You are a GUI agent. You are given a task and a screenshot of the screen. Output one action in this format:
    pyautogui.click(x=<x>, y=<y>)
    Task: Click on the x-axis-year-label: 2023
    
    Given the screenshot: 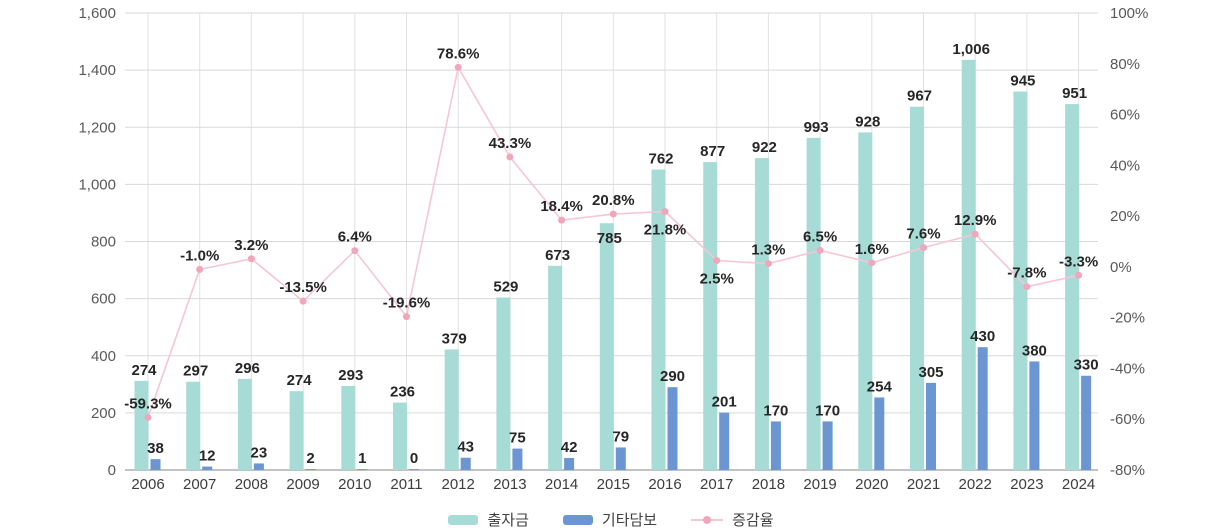 What is the action you would take?
    pyautogui.click(x=1026, y=484)
    